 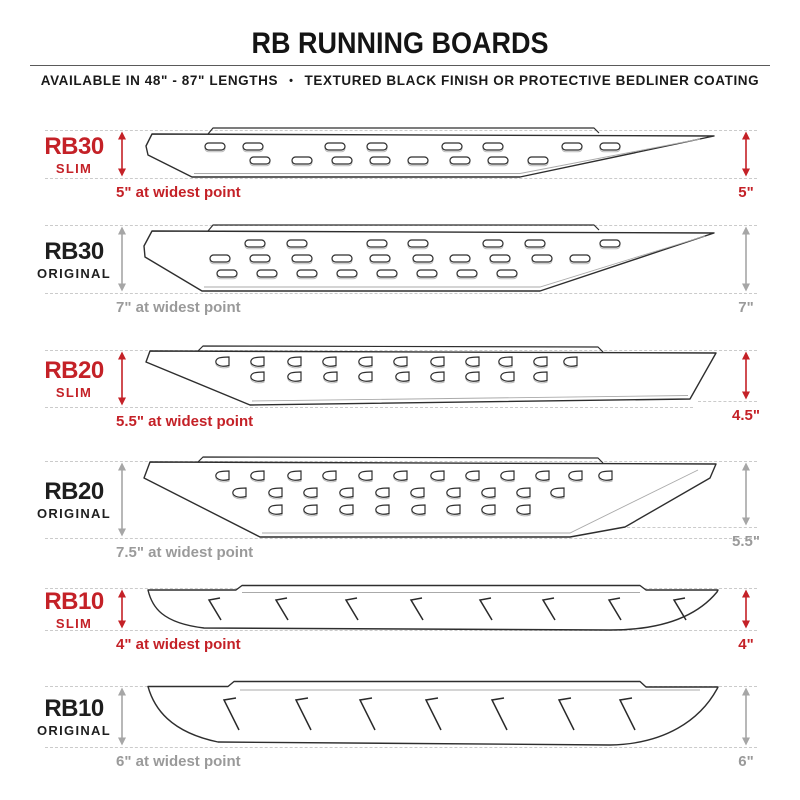 I want to click on page-title-text: RB RUNNING BOARDS, so click(x=400, y=43).